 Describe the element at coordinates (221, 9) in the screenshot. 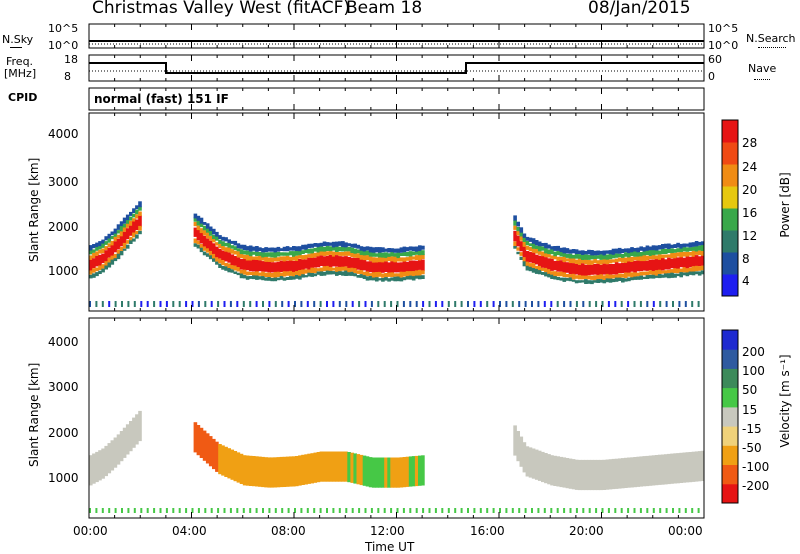

I see `station-title: Christmas Valley West (fitACF)` at that location.